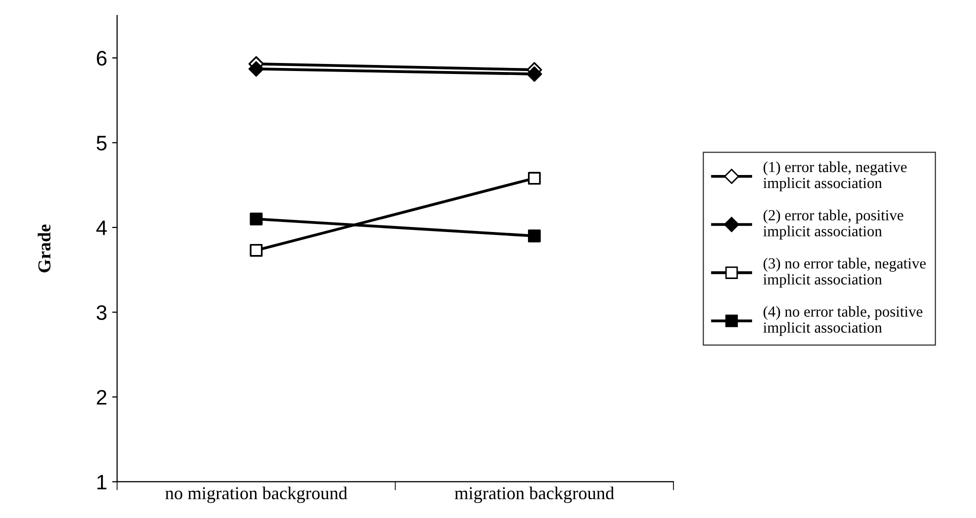  I want to click on legend-label: (3) no error table, negative implicit association, so click(844, 273).